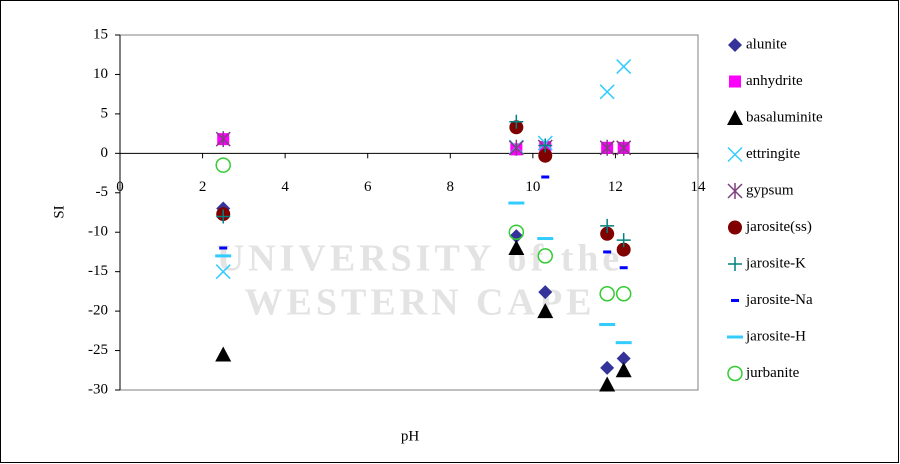 Image resolution: width=900 pixels, height=464 pixels. Describe the element at coordinates (772, 373) in the screenshot. I see `legend-label: jurbanite` at that location.